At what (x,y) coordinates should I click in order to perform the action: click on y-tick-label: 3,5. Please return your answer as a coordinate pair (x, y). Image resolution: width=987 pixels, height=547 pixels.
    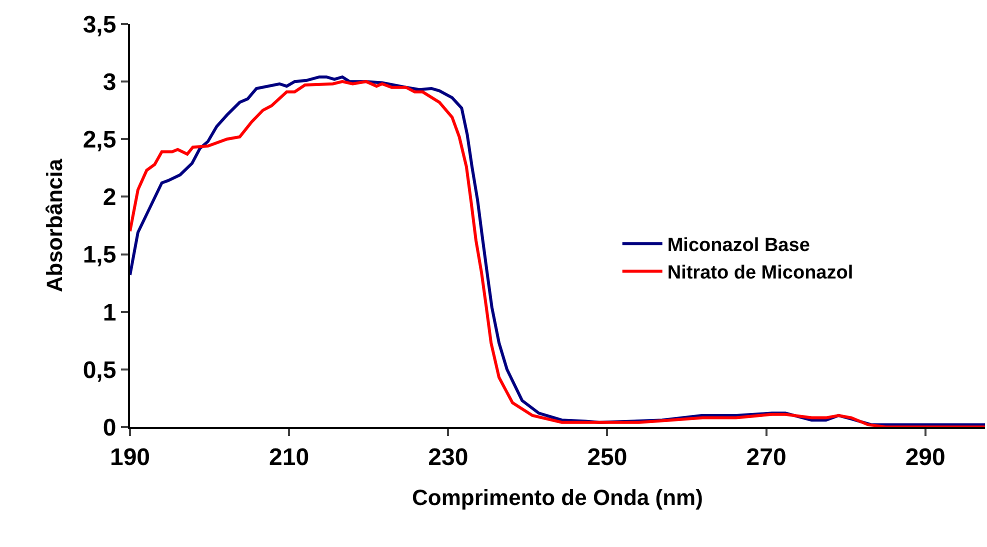
    Looking at the image, I should click on (99, 24).